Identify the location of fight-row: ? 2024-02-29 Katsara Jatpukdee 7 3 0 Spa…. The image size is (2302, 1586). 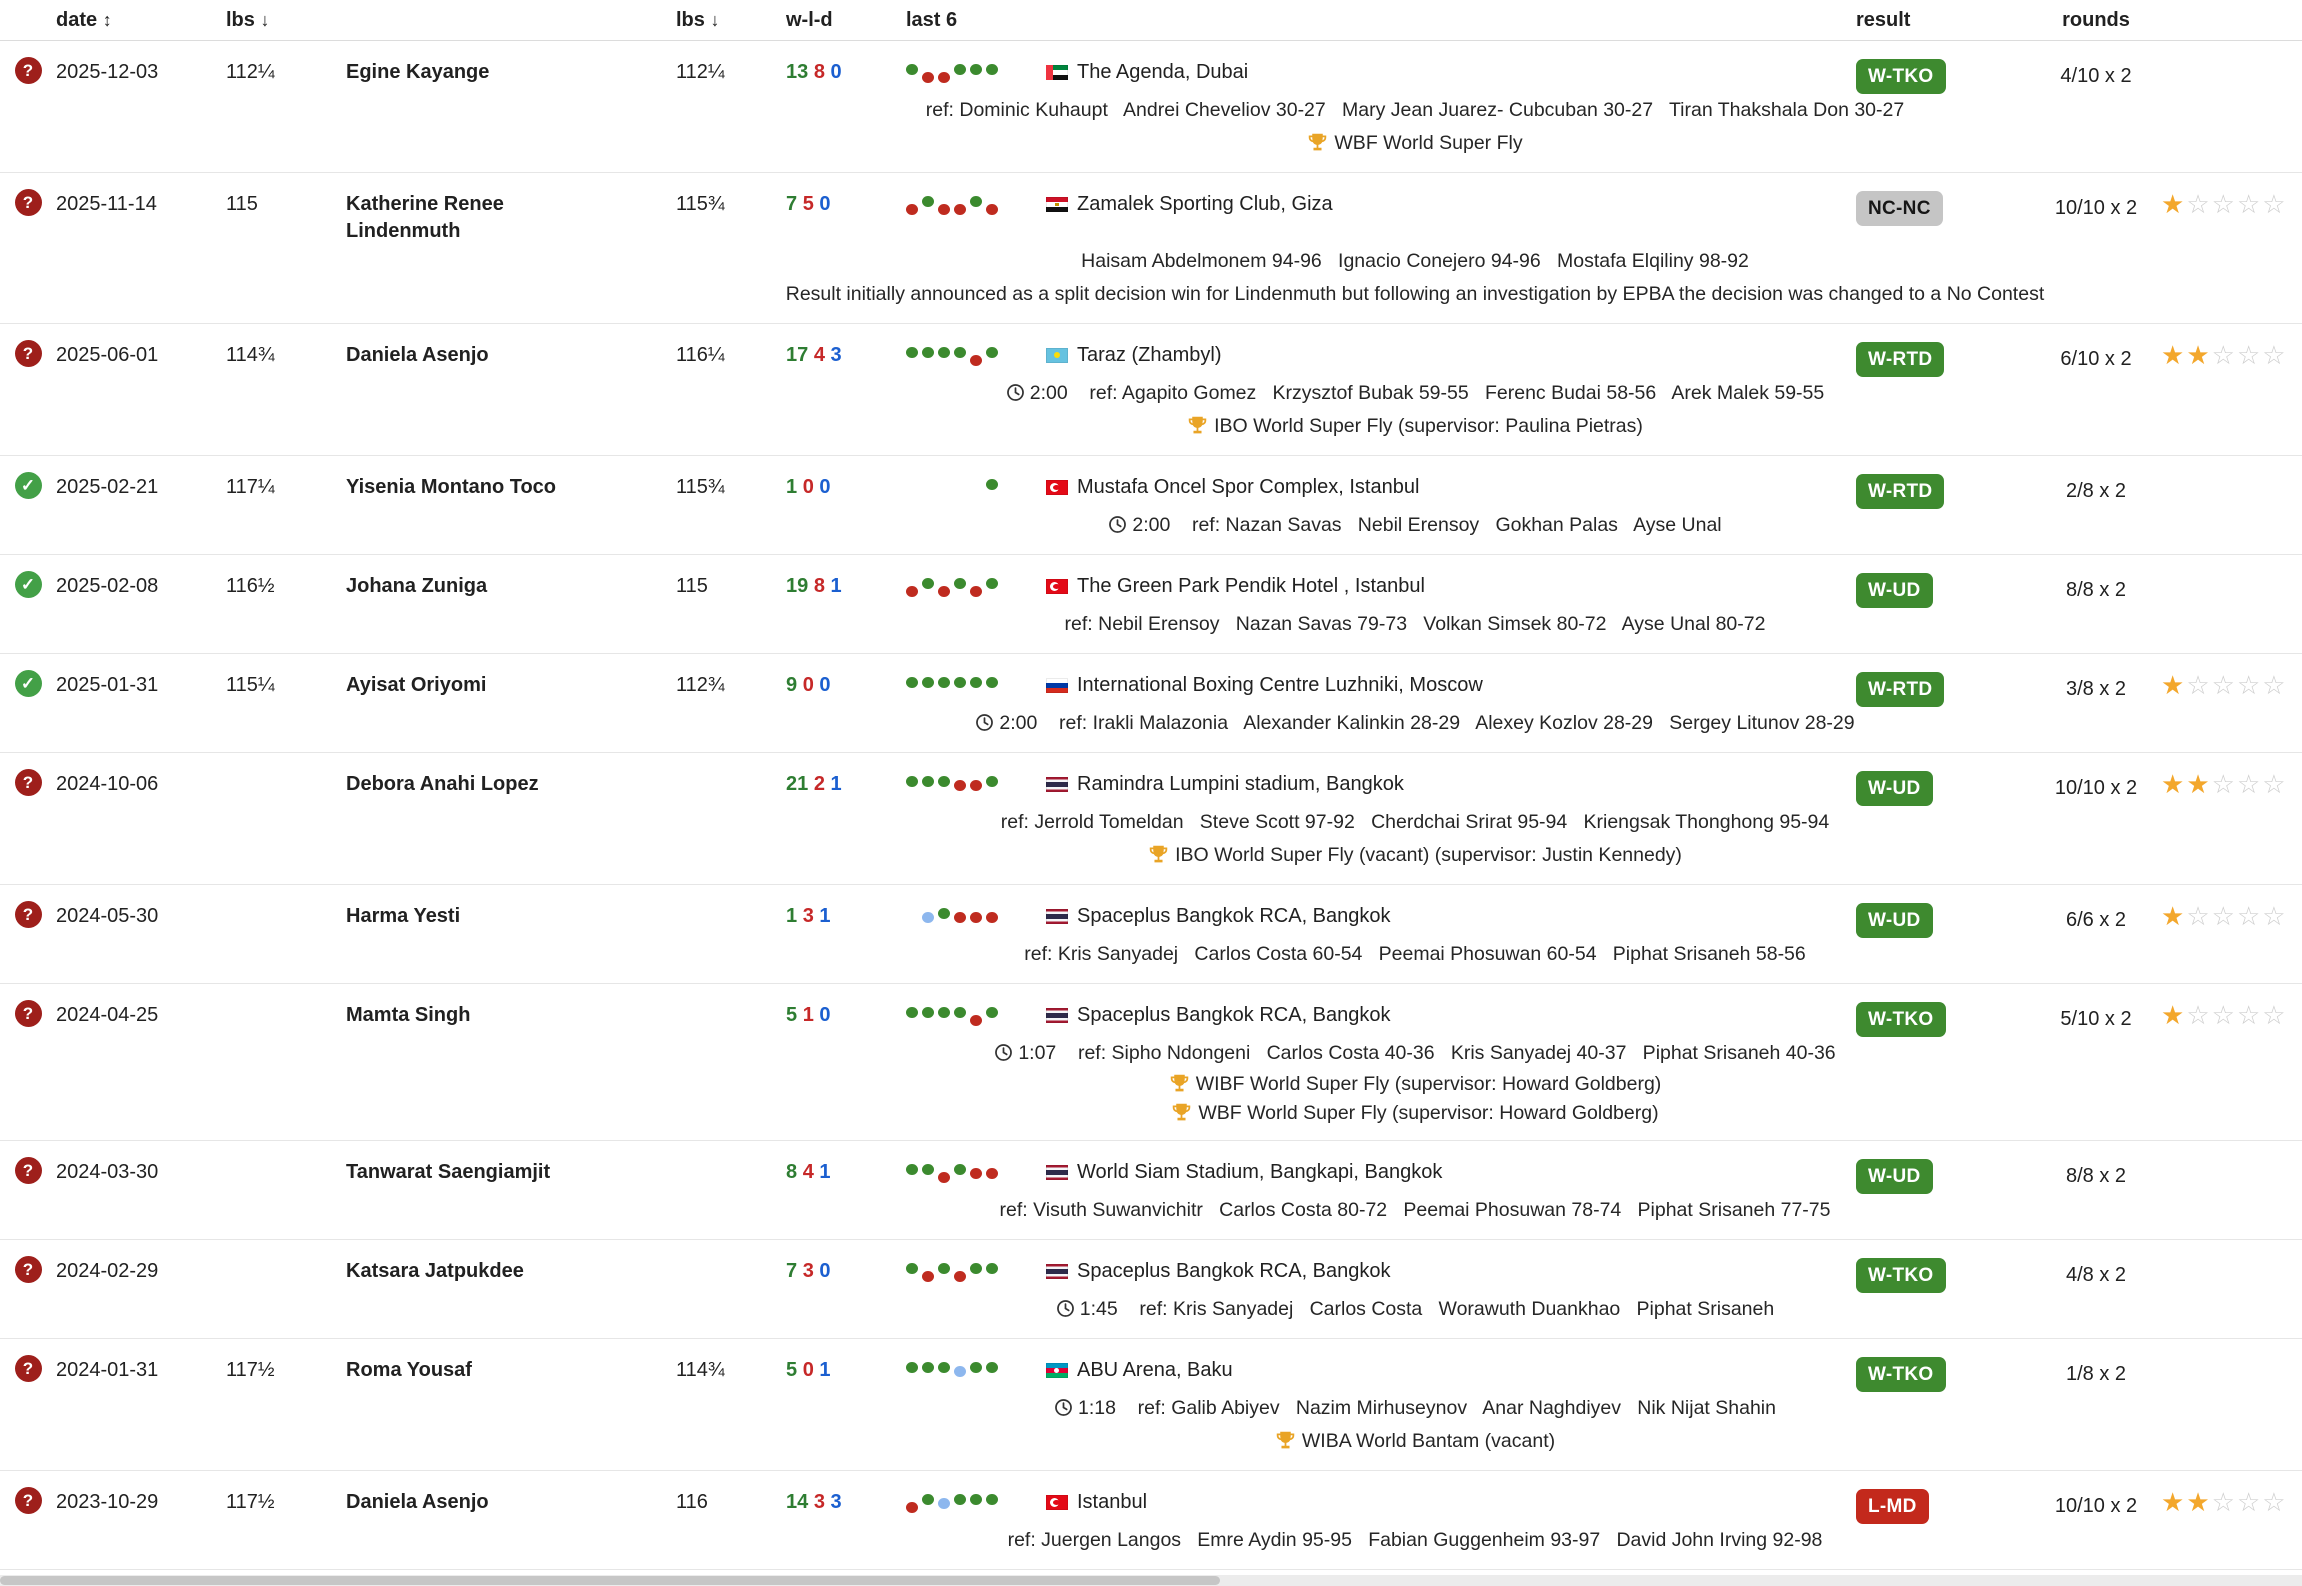
(1151, 1289).